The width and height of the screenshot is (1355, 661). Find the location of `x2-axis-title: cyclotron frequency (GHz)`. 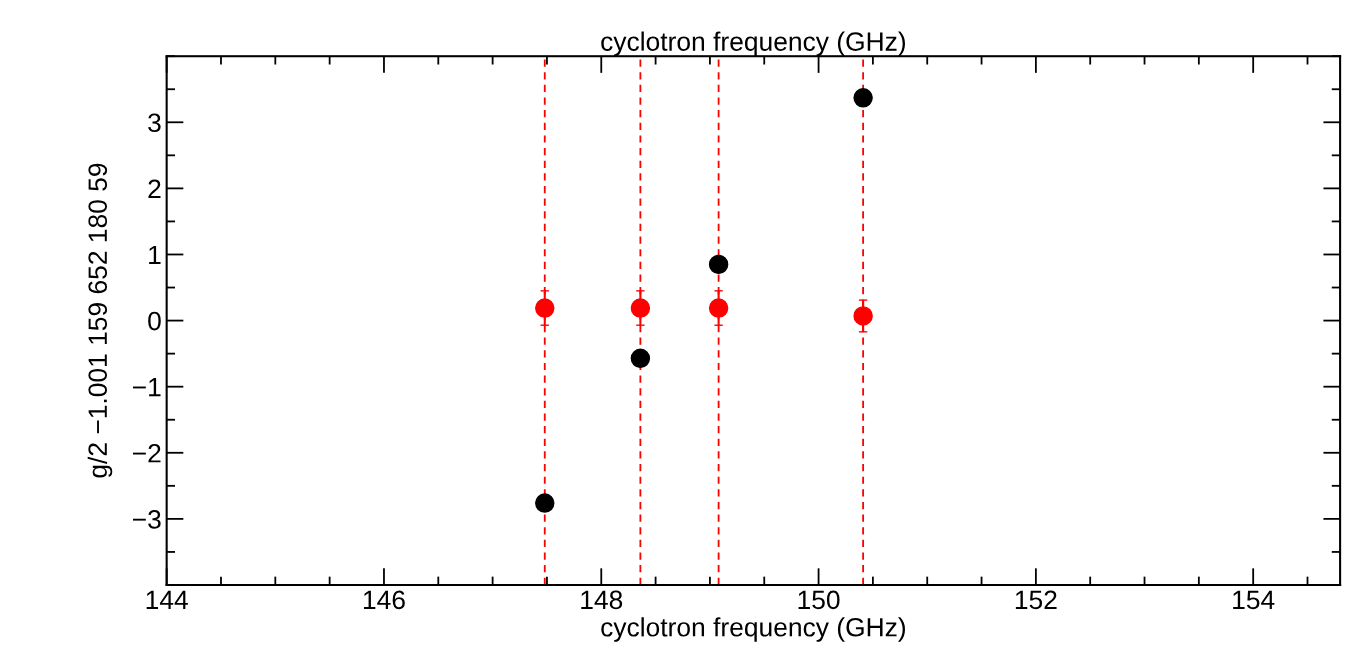

x2-axis-title: cyclotron frequency (GHz) is located at coordinates (753, 44).